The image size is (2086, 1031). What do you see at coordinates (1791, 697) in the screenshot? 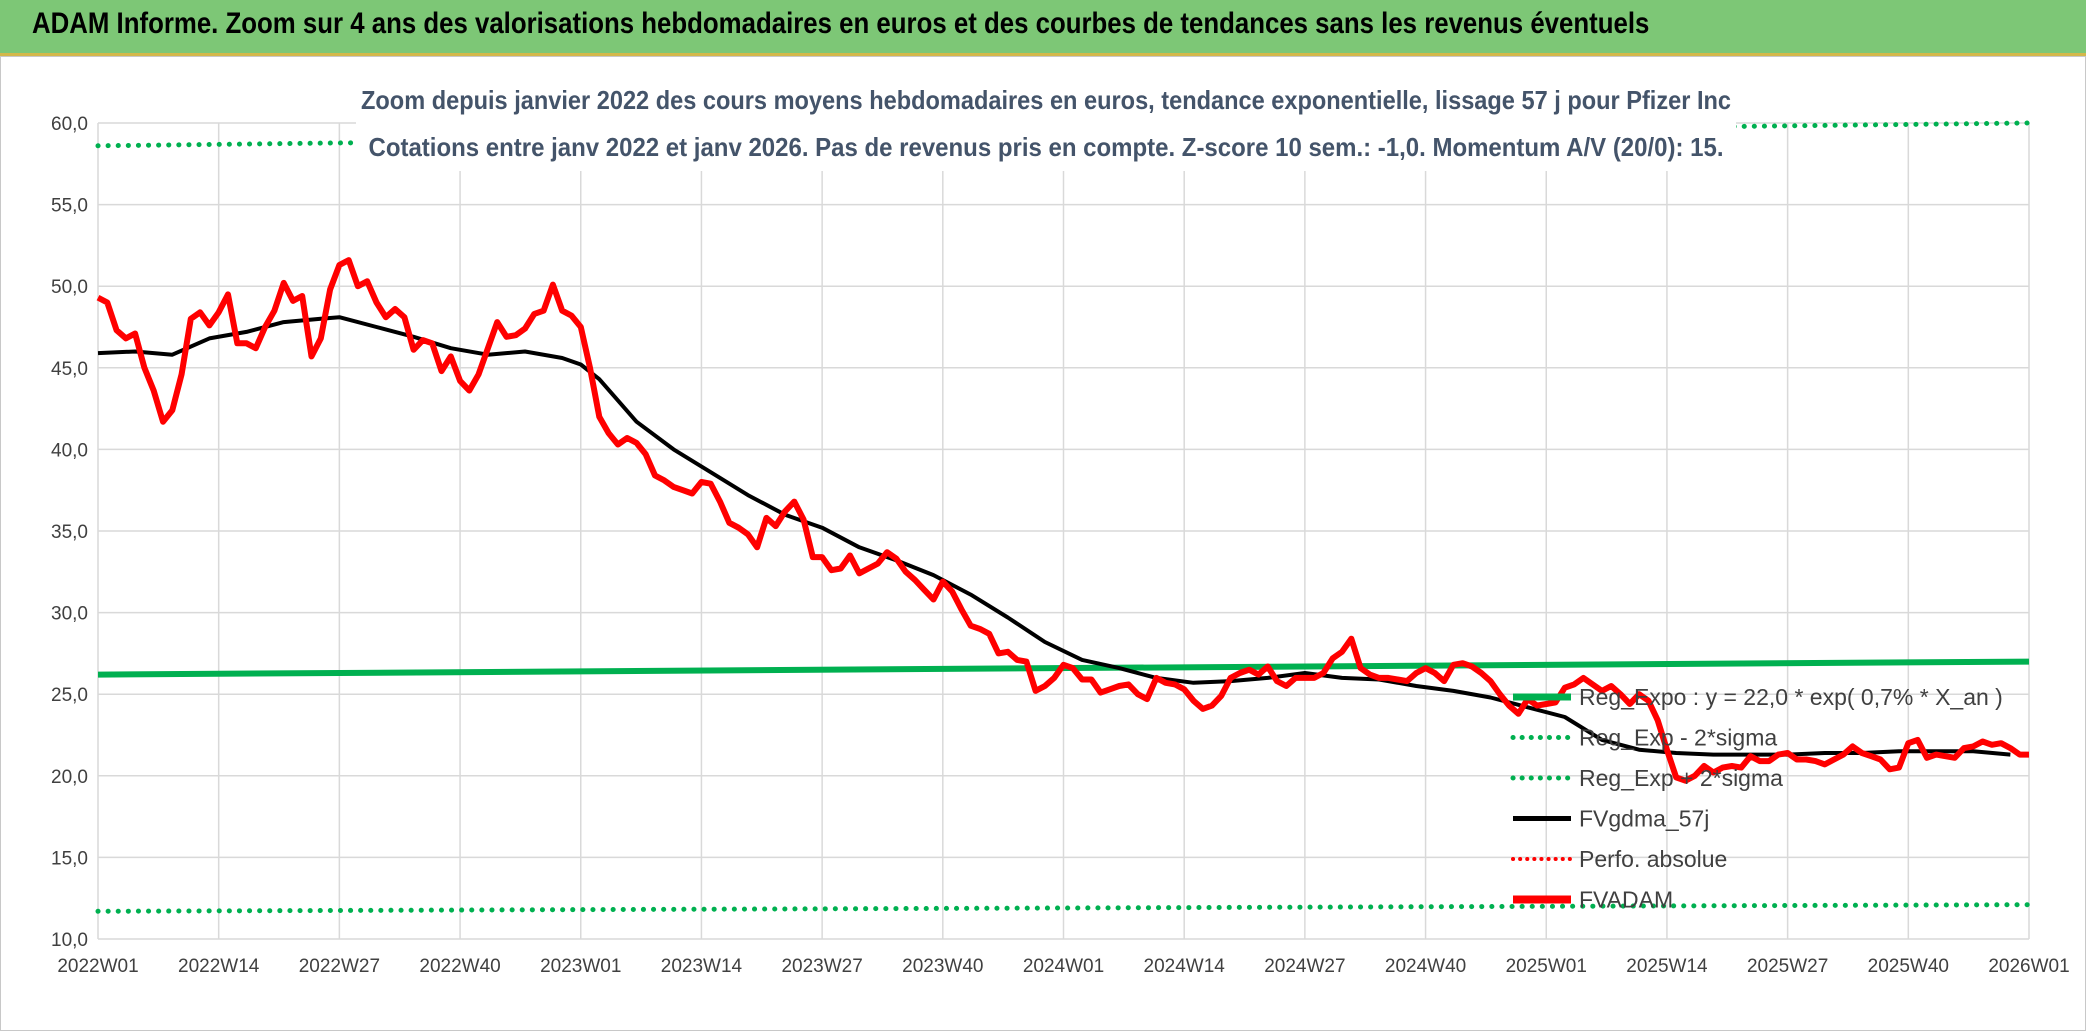
I see `legend-label: Reg_Expo : y = 22,0 * exp( 0,7% * X_an )` at bounding box center [1791, 697].